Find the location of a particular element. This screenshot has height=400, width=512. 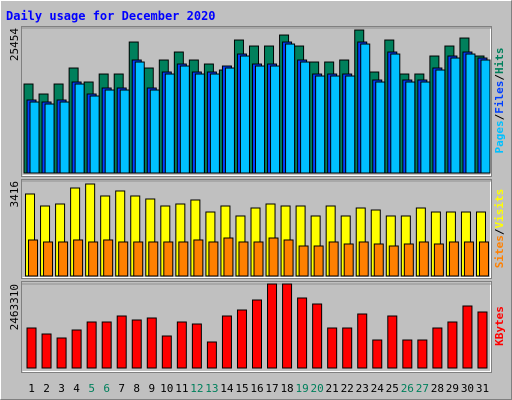

x-tick-label: 6 is located at coordinates (106, 388).